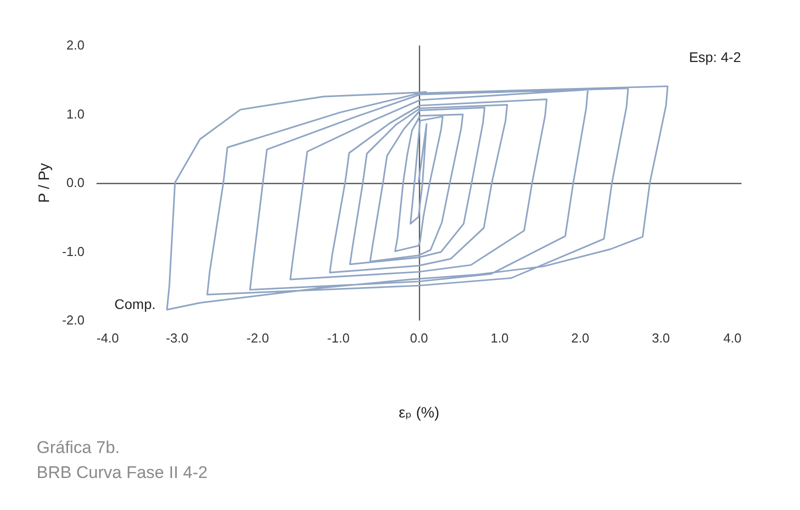  I want to click on y-tick-label: -1.0, so click(73, 251).